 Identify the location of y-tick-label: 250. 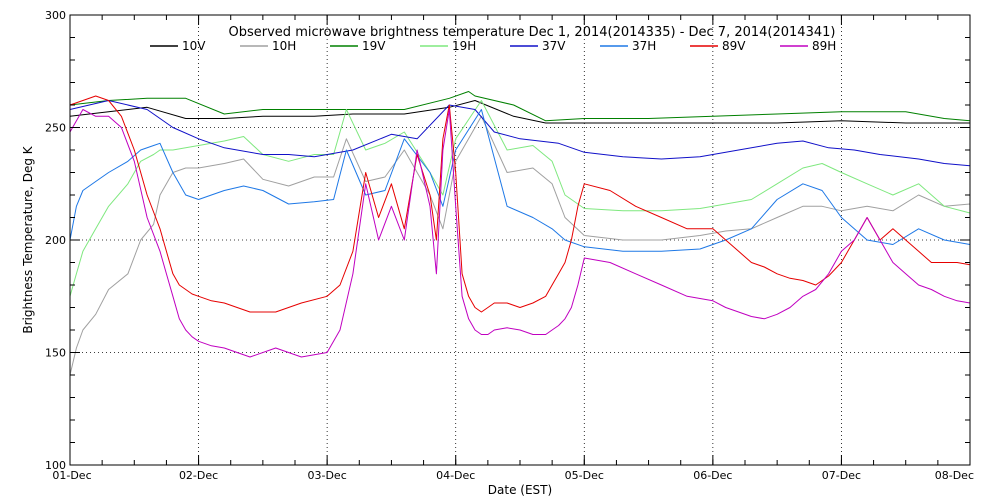
(55, 128).